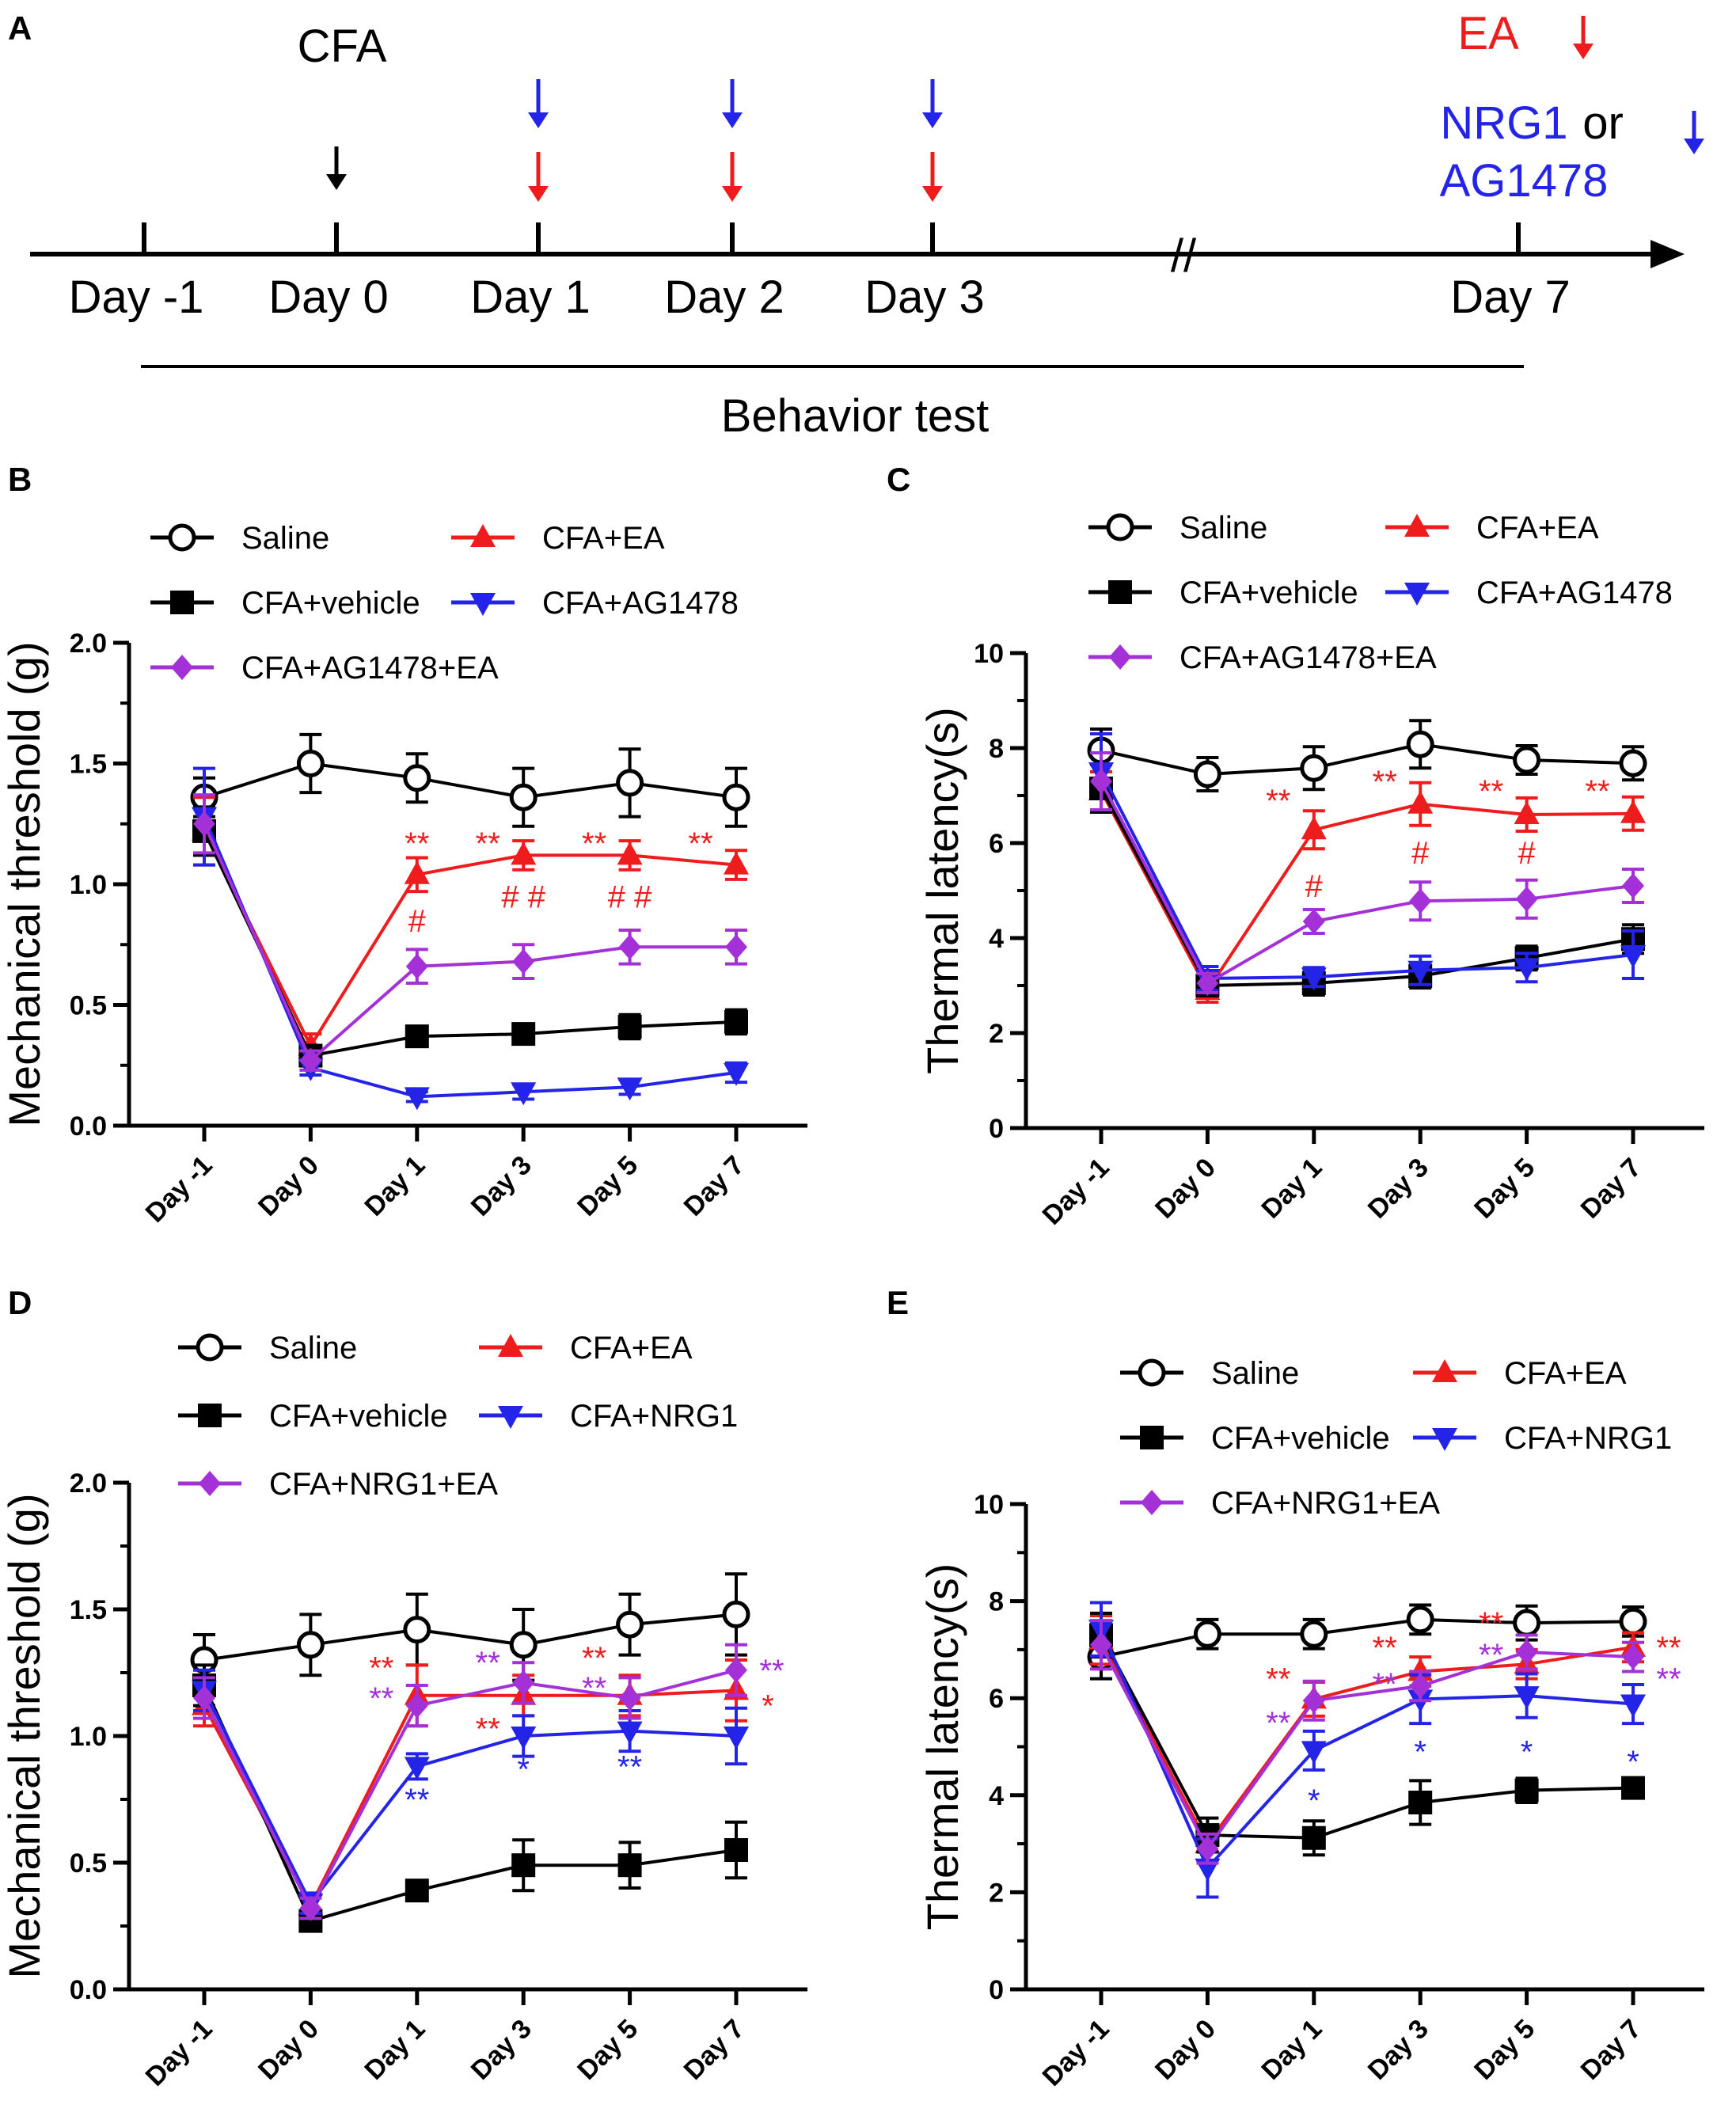 The image size is (1736, 2116). I want to click on ea-label: EA, so click(1488, 33).